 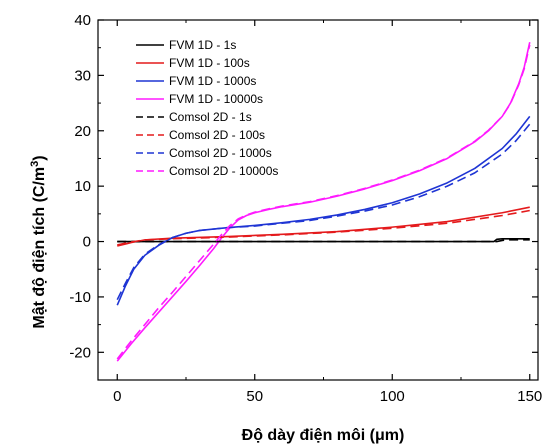 I want to click on x-axis-title: Độ dày điện môi (μm), so click(x=323, y=435).